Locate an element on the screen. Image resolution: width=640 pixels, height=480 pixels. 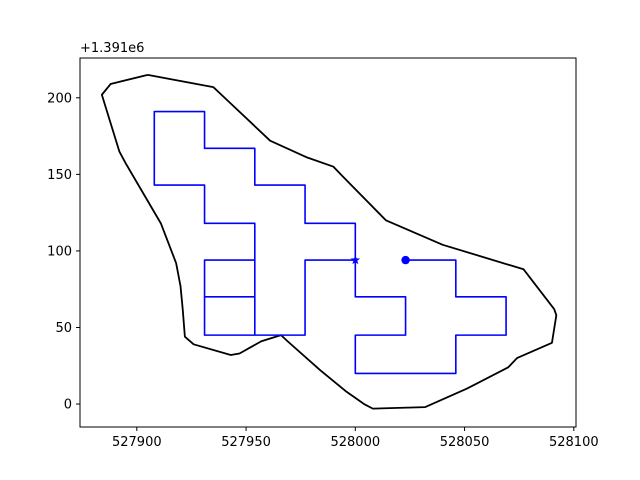
x-tick-label: 528050 is located at coordinates (465, 442).